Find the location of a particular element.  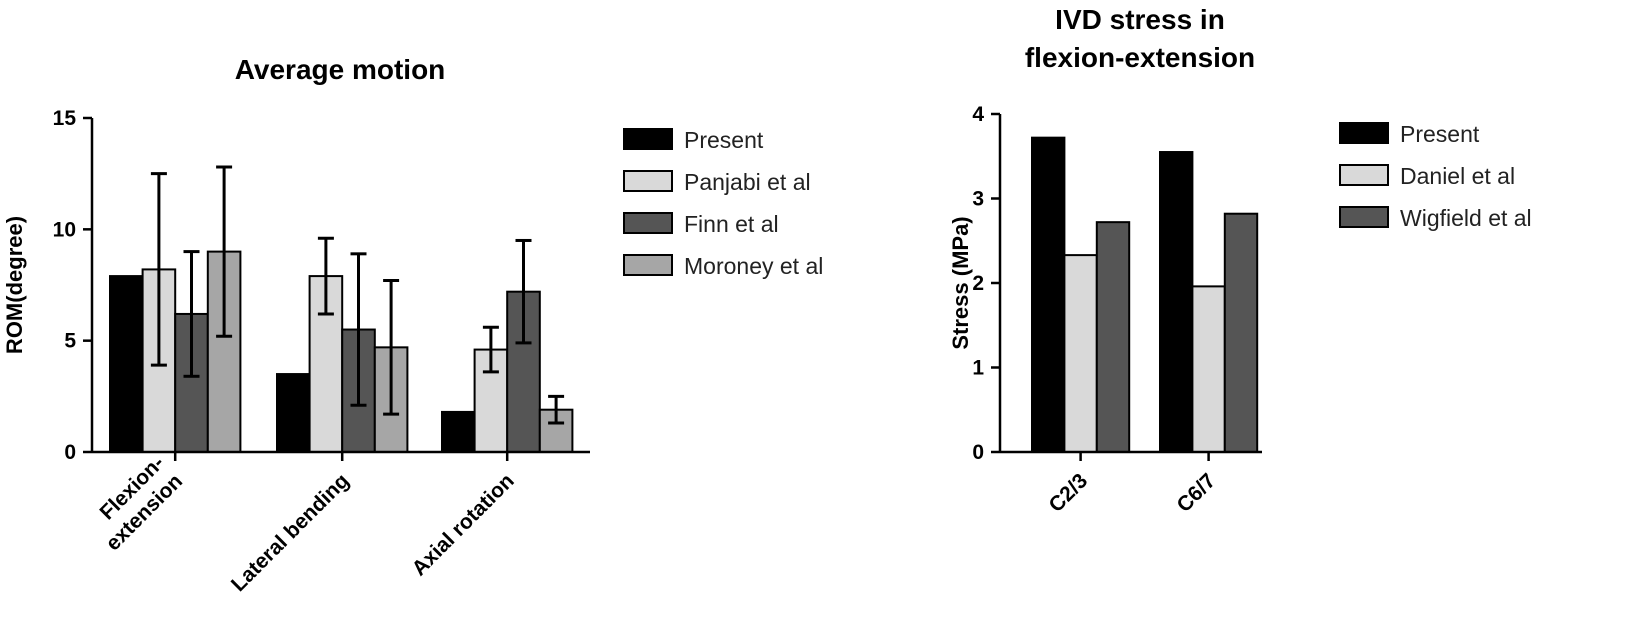

y-tick-label: 5 is located at coordinates (70, 341).